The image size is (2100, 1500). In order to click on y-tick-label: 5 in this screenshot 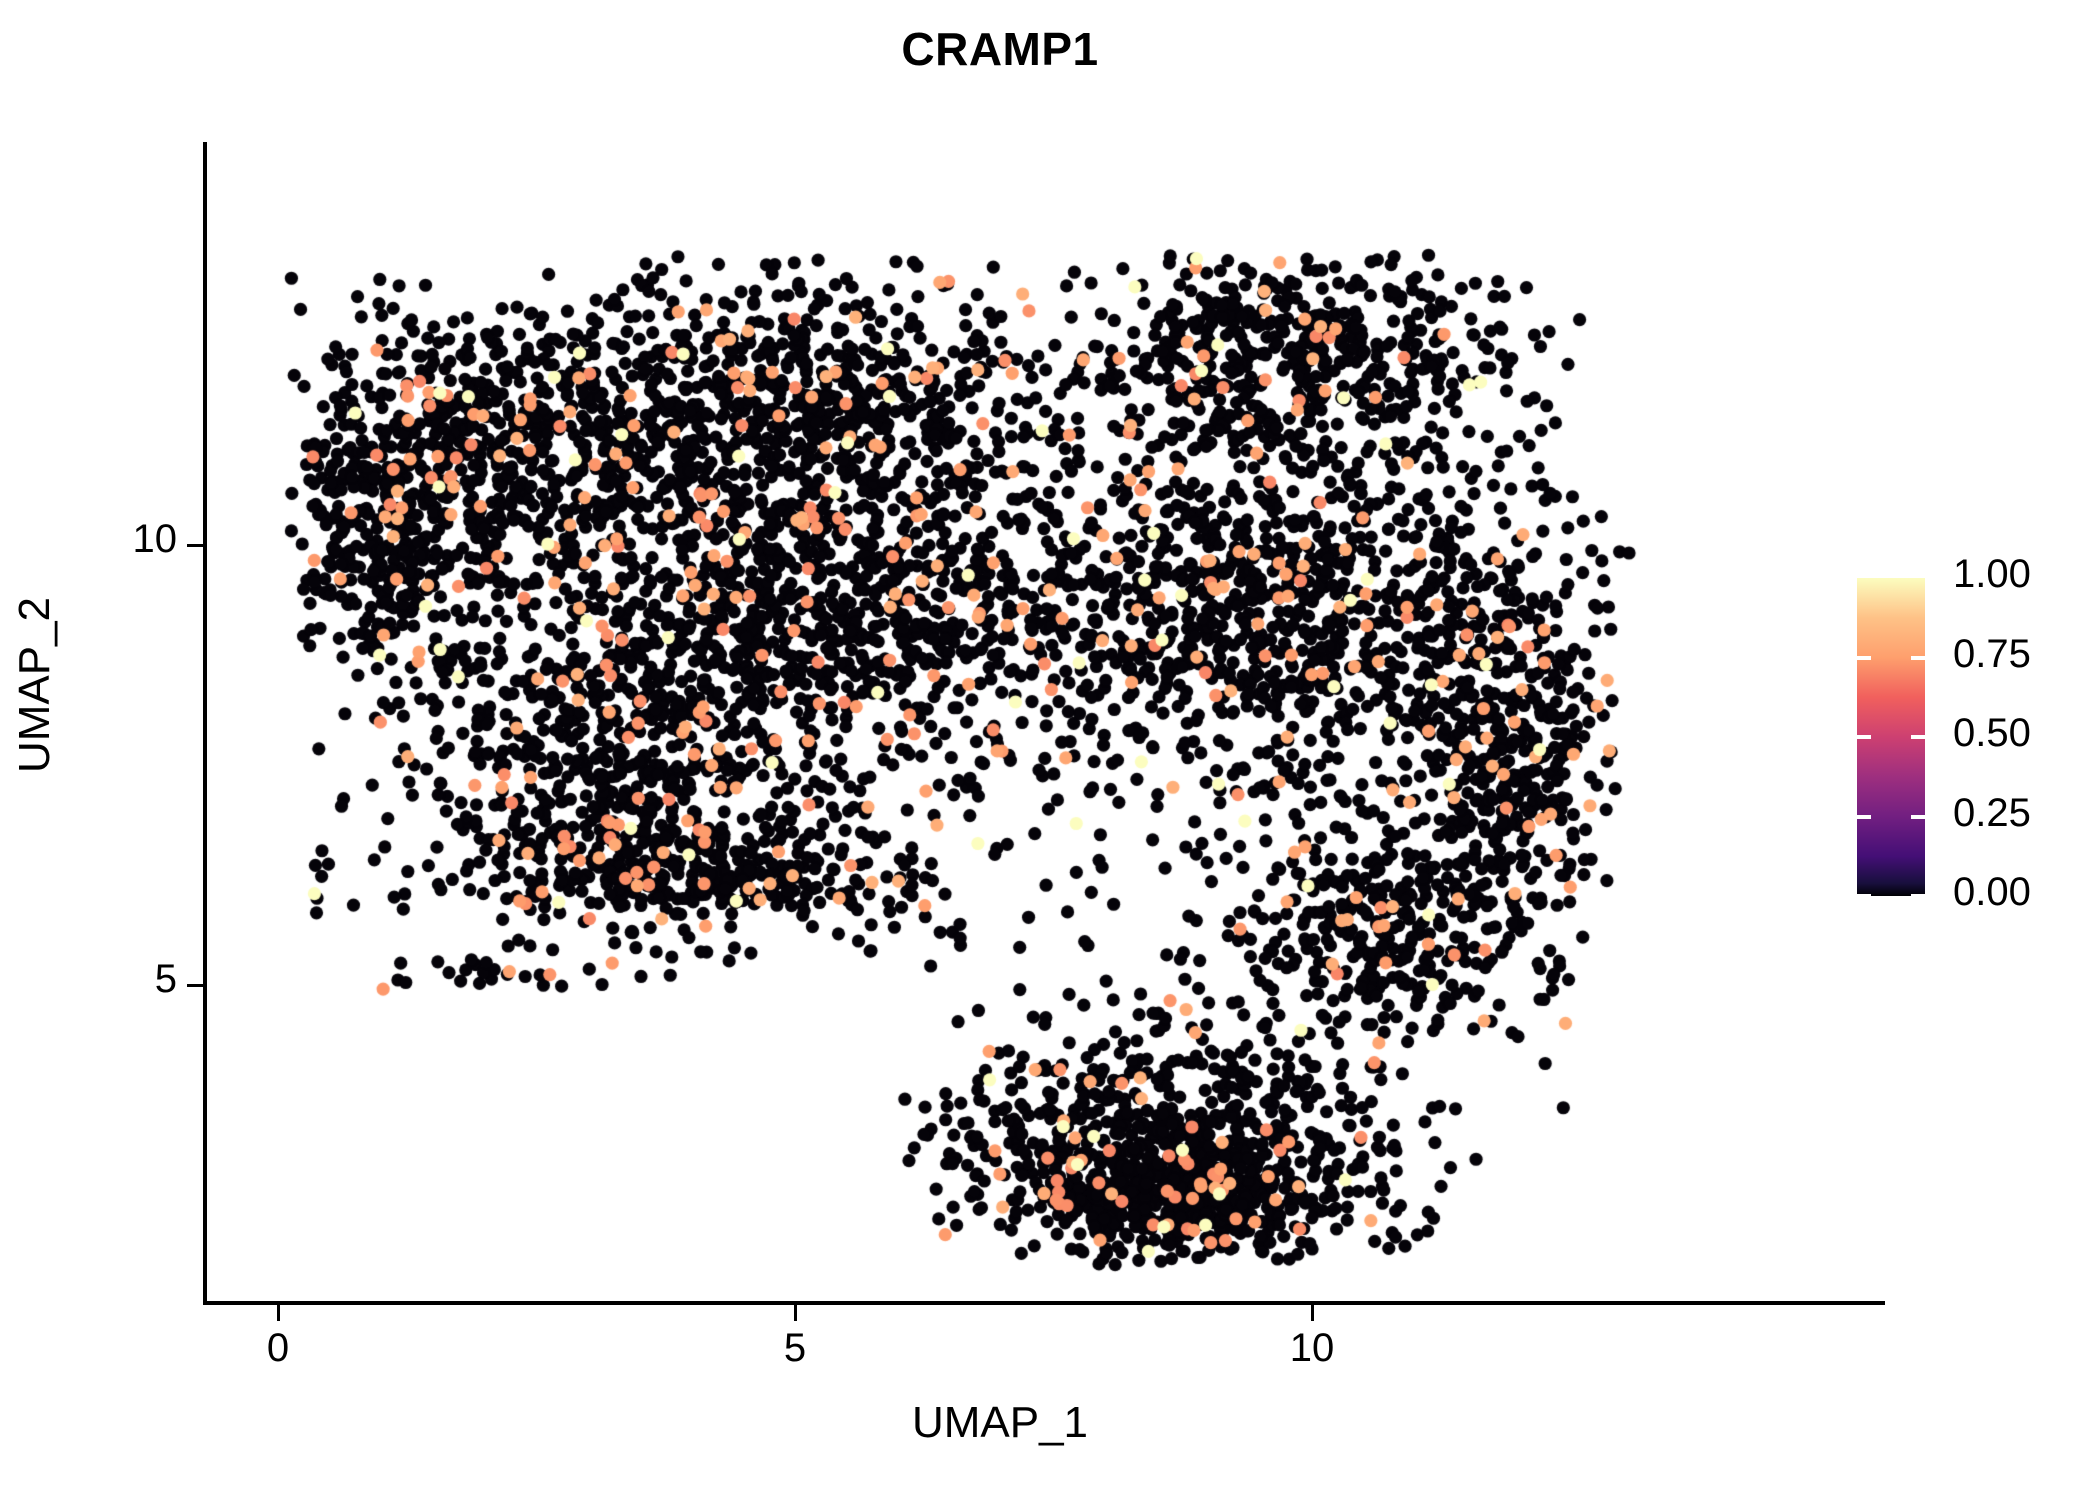, I will do `click(165, 979)`.